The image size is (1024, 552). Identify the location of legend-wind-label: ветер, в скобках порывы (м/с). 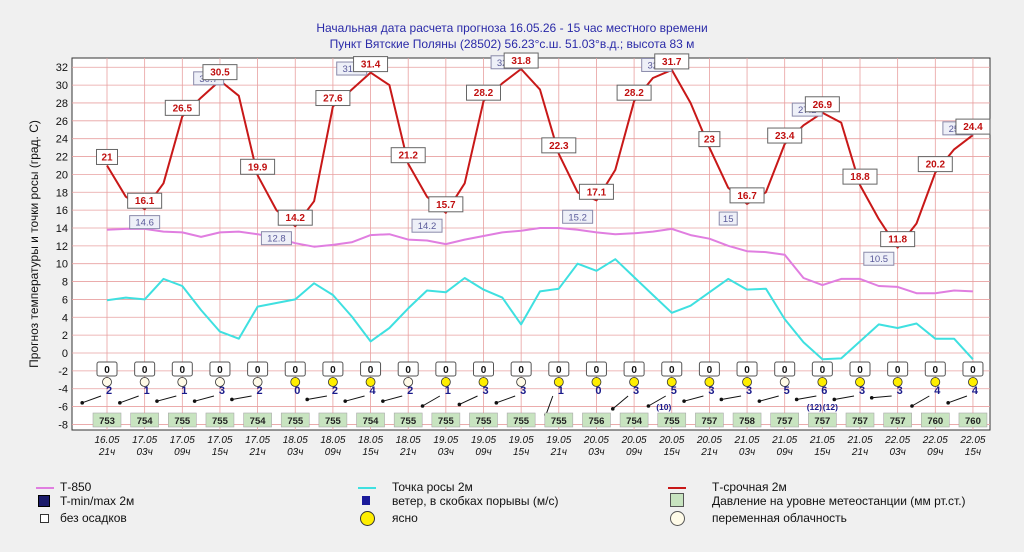
(475, 501).